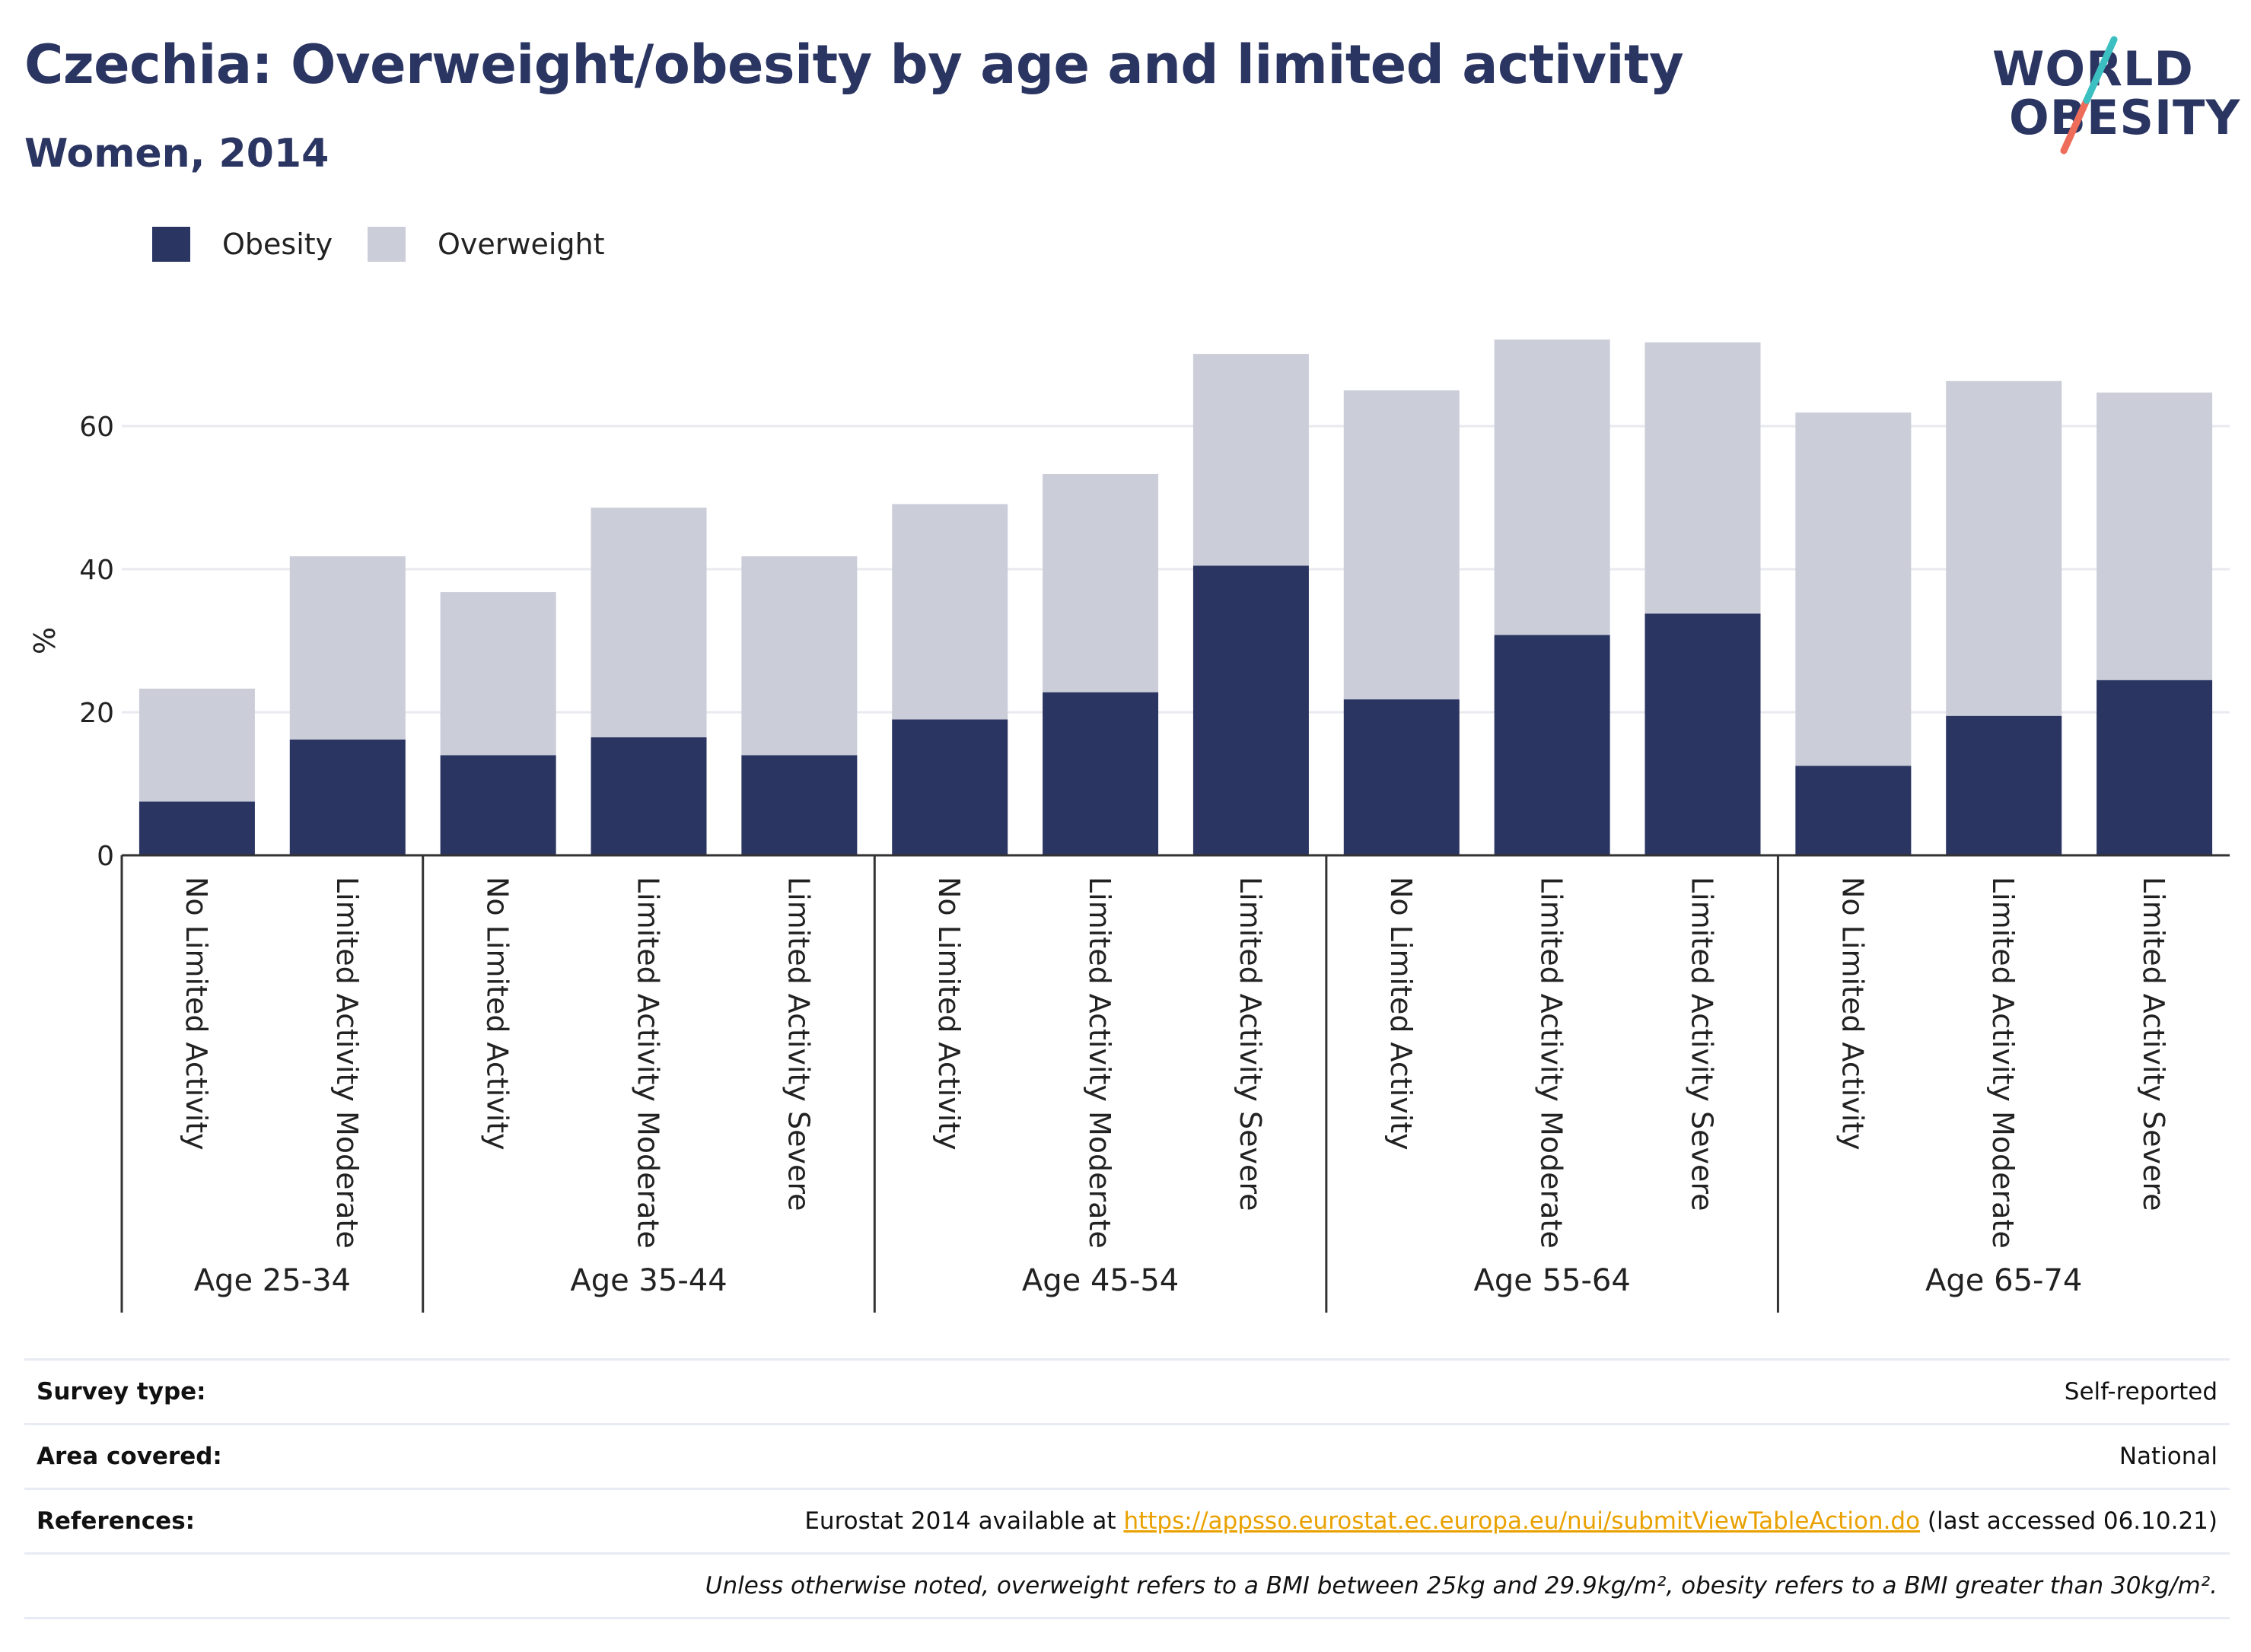  Describe the element at coordinates (45, 640) in the screenshot. I see `y-axis-title: %` at that location.